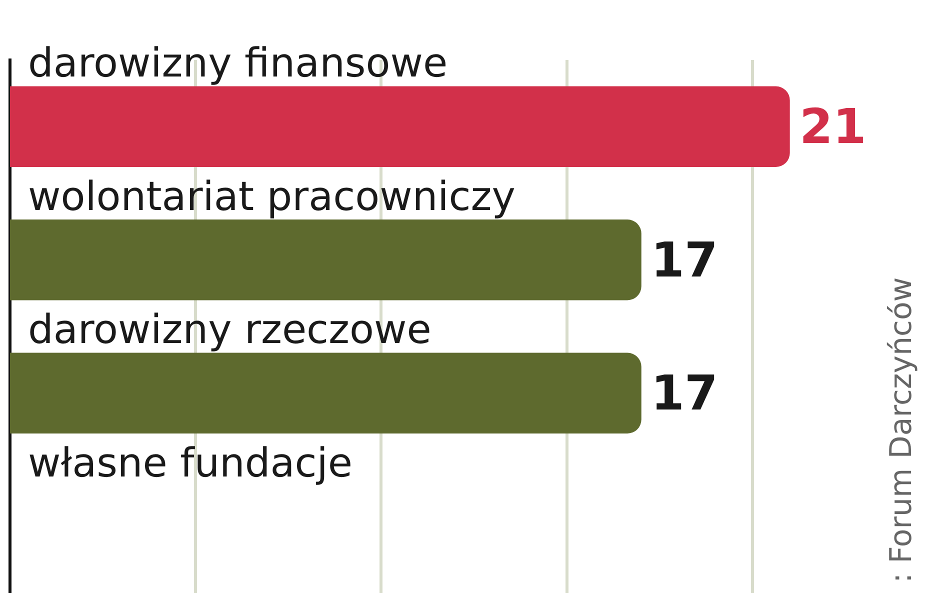 This screenshot has height=593, width=948. Describe the element at coordinates (833, 127) in the screenshot. I see `data-label: 21` at that location.